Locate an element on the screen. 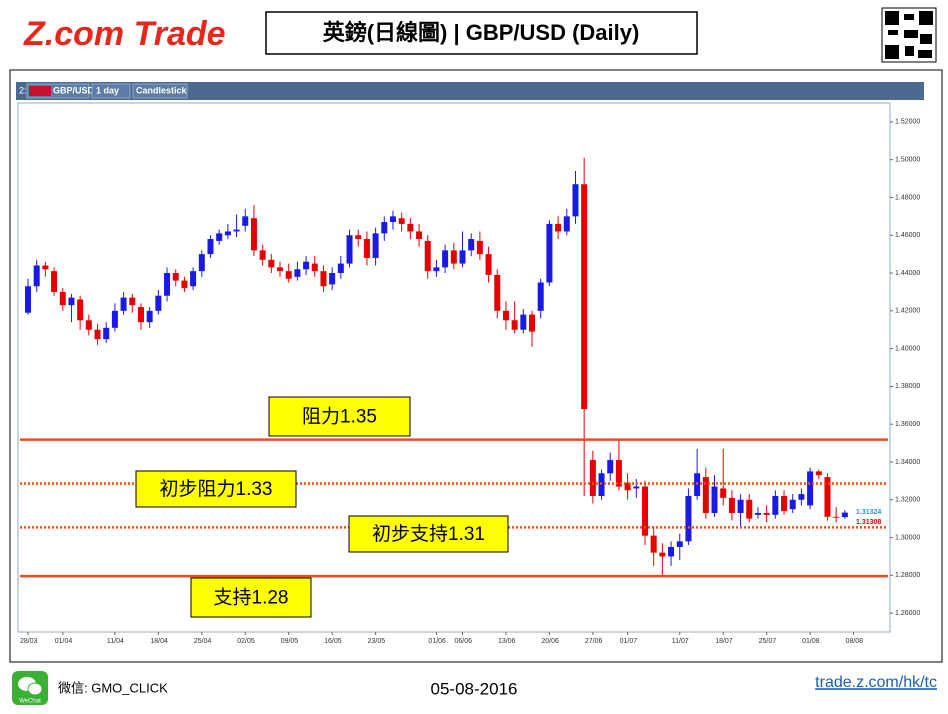 This screenshot has width=948, height=714. y-tick-label: 1.26000 is located at coordinates (907, 613).